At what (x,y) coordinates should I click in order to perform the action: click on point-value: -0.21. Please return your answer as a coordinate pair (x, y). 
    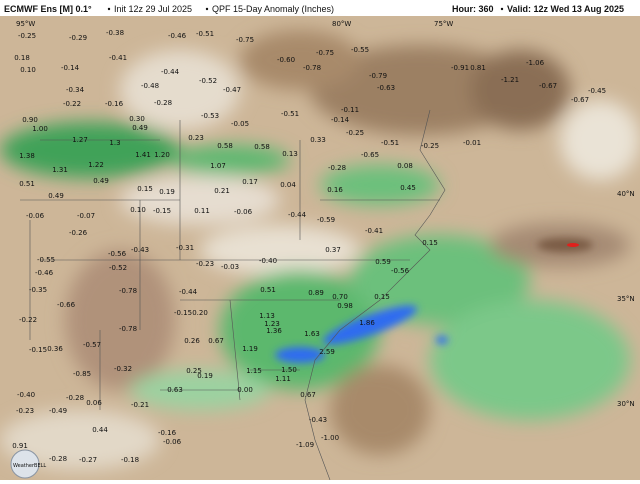
    Looking at the image, I should click on (140, 405).